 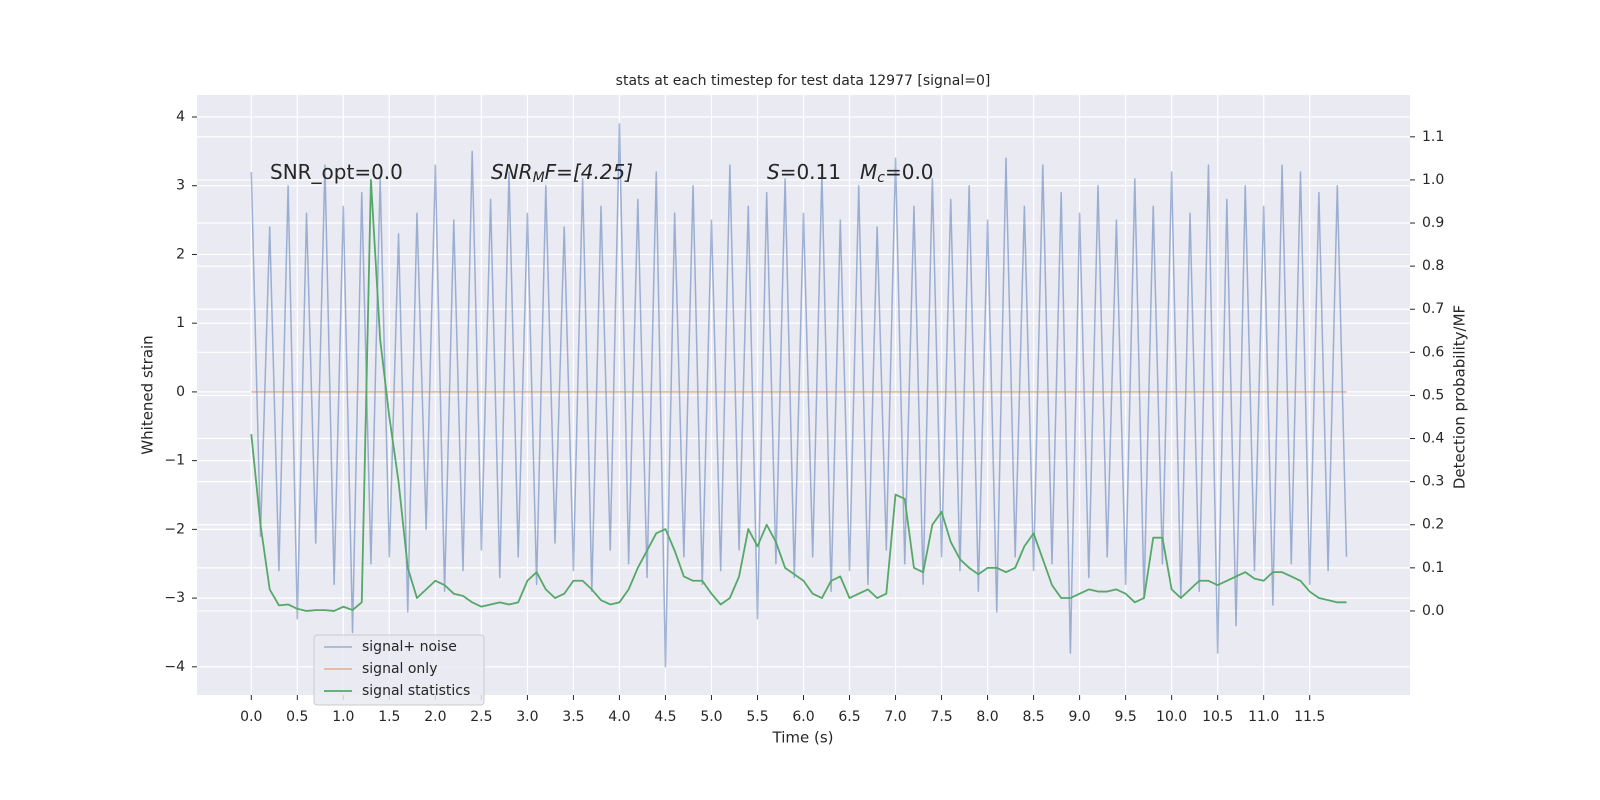 I want to click on y-tick-label: −1, so click(x=174, y=461).